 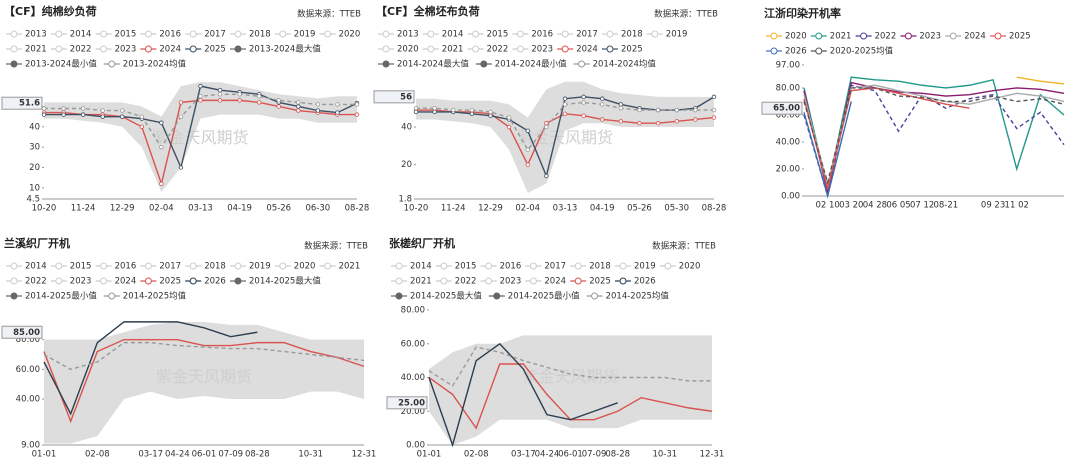 What do you see at coordinates (875, 206) in the screenshot?
I see `x-tick-label: 04 28` at bounding box center [875, 206].